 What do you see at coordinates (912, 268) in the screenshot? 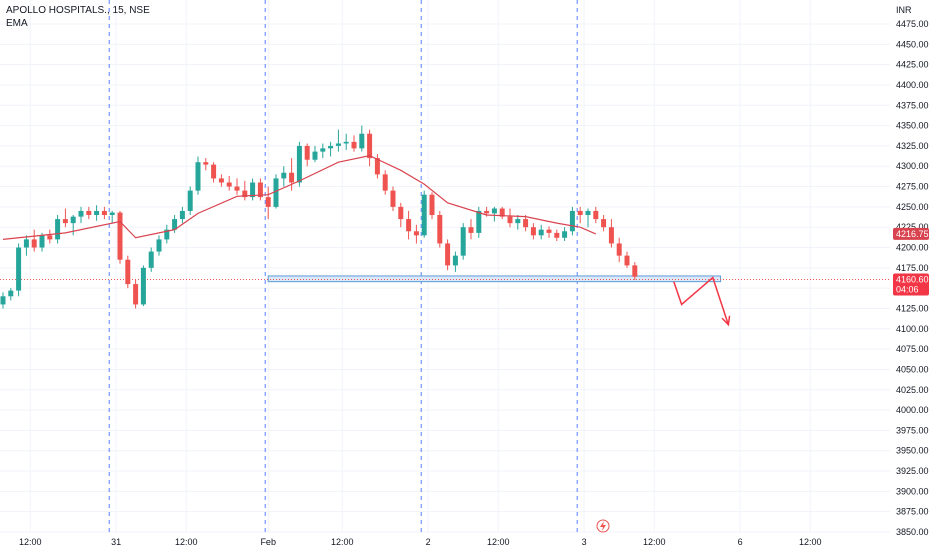
I see `price-tick-label: 4175.00` at bounding box center [912, 268].